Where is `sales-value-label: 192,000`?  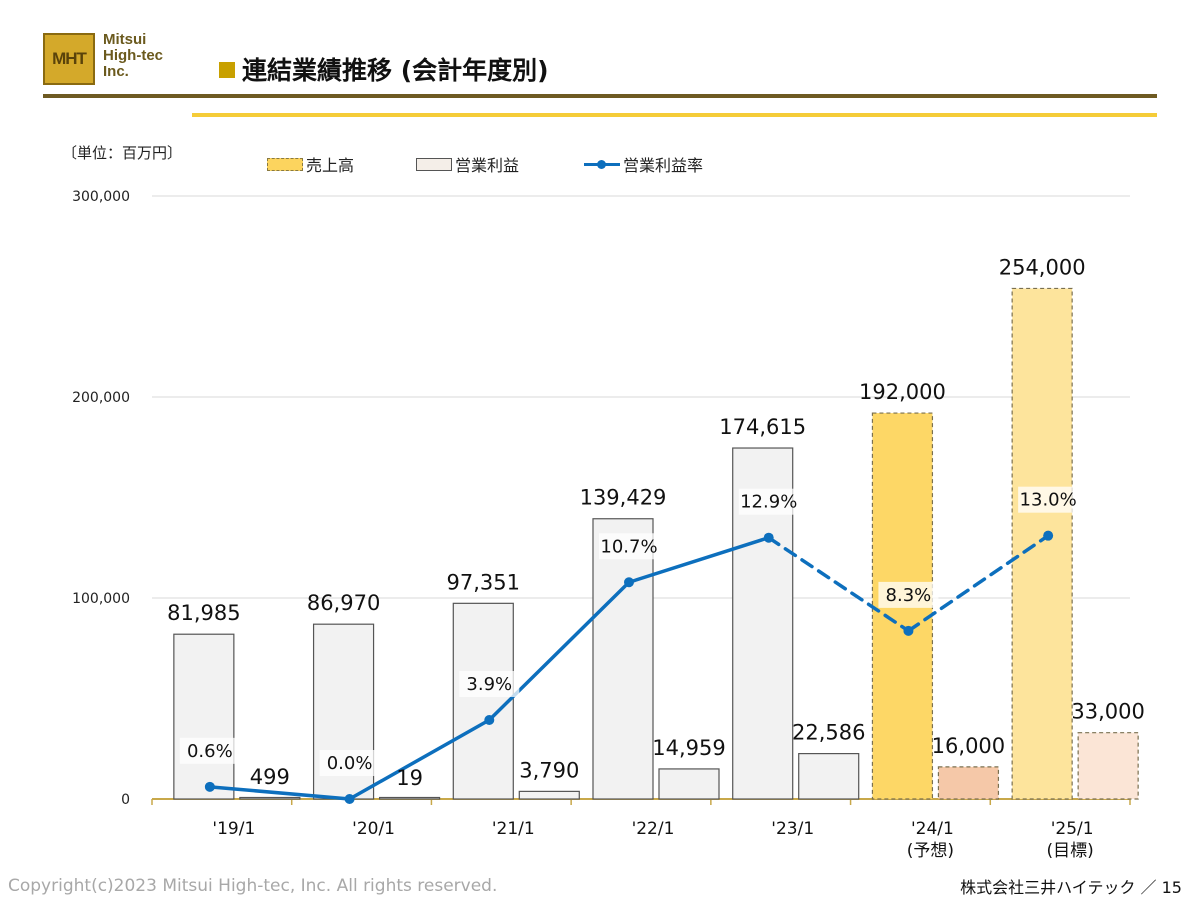 sales-value-label: 192,000 is located at coordinates (902, 392).